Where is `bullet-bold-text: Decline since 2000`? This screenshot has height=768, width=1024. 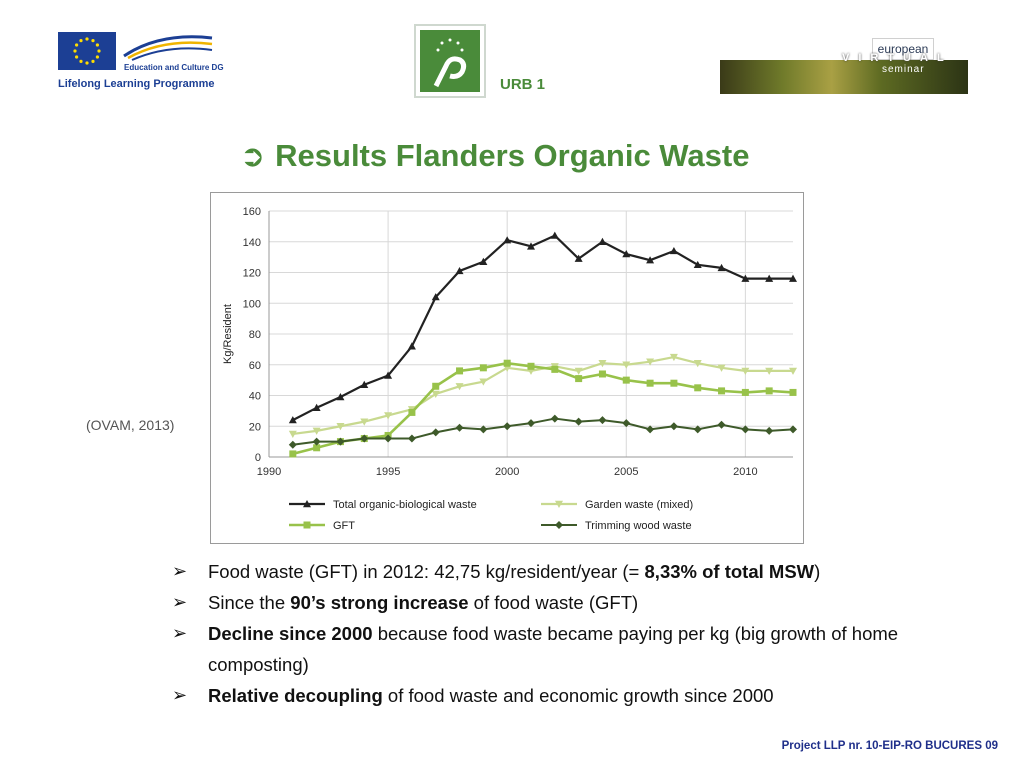
bullet-bold-text: Decline since 2000 is located at coordinates (290, 633).